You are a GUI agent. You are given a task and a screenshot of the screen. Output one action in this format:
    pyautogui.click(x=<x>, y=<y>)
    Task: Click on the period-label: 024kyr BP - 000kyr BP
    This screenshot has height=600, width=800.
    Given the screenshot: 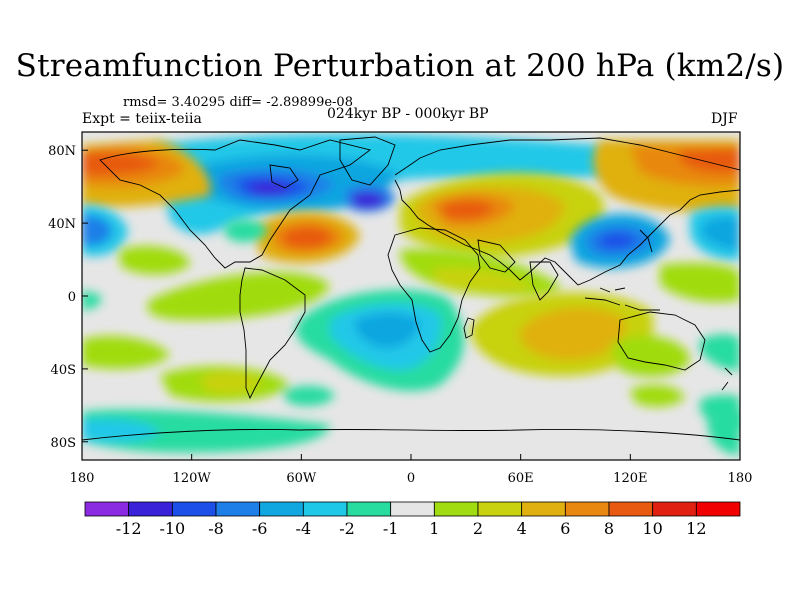 What is the action you would take?
    pyautogui.click(x=408, y=114)
    